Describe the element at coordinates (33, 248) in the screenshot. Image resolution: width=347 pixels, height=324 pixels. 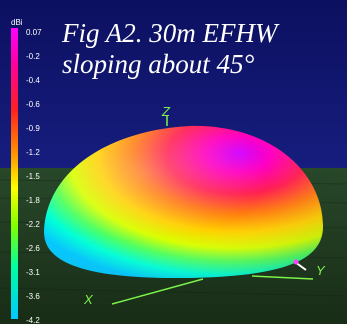
I see `legend-tick-label: -2.6` at that location.